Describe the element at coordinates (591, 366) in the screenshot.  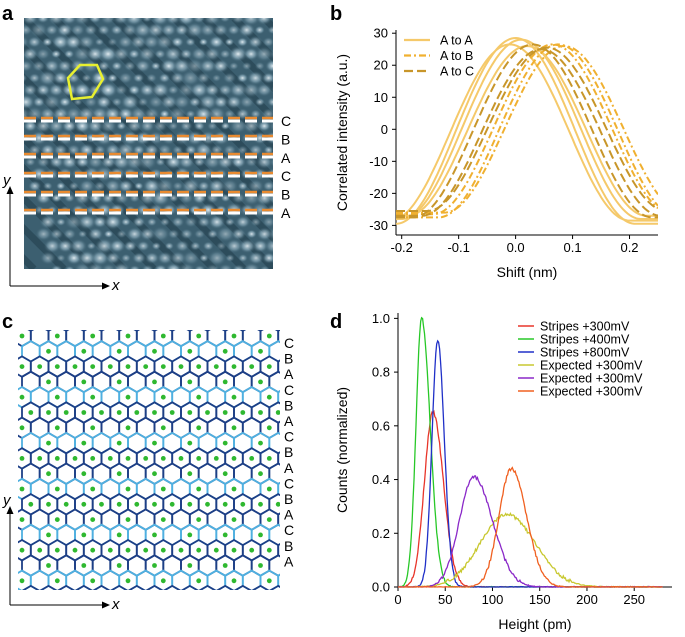
I see `legend-label-d: Expected +300mV` at that location.